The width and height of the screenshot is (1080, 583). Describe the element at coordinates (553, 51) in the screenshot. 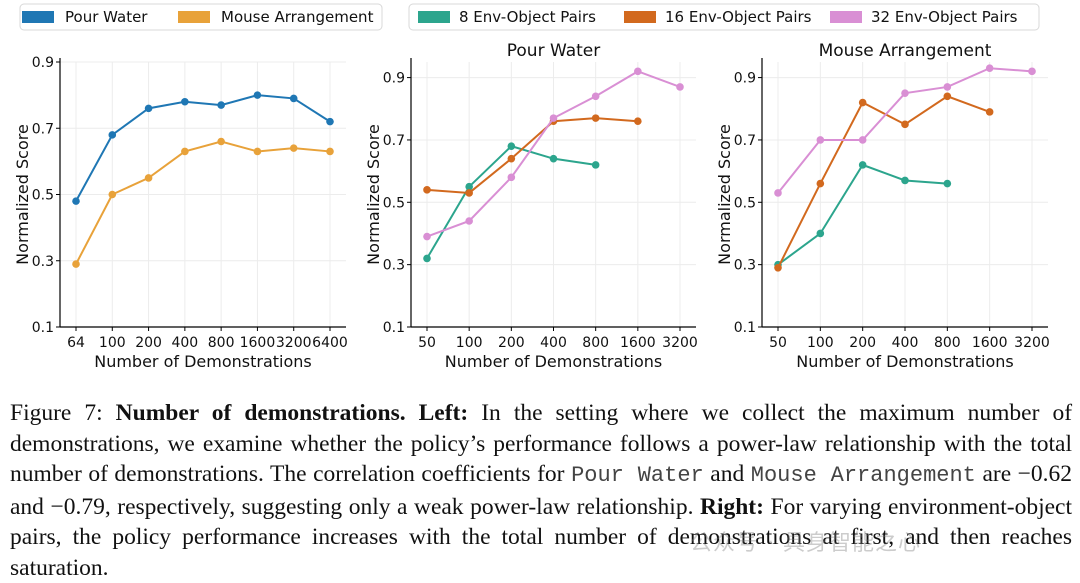

I see `chart-title: Pour Water` at that location.